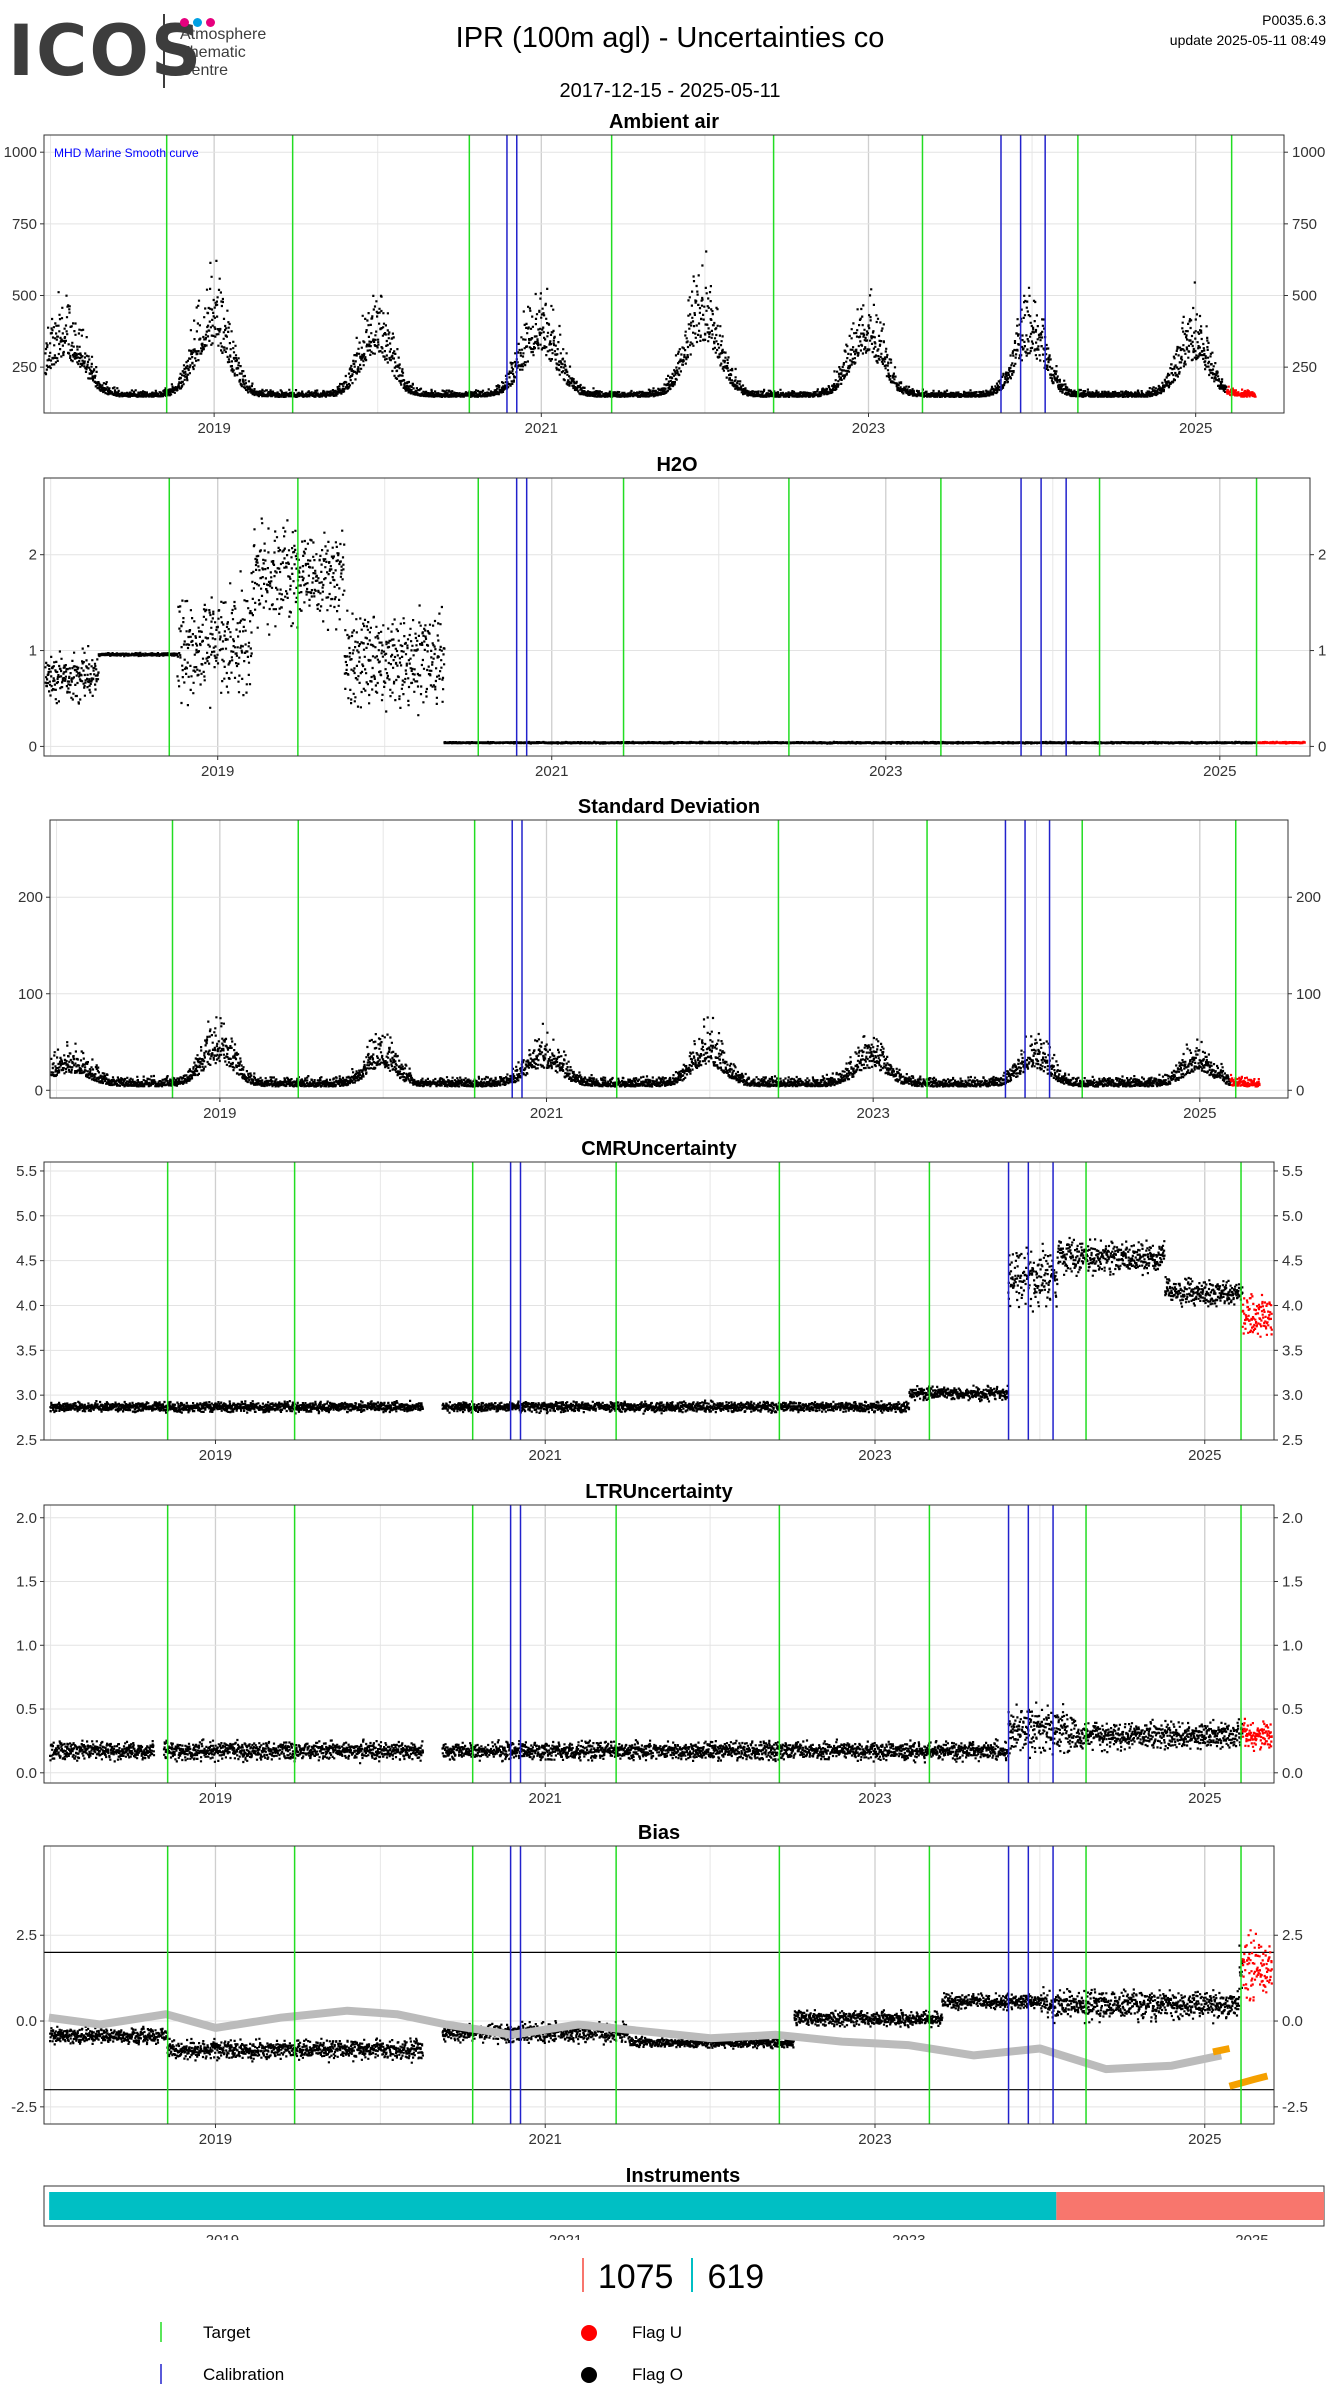 This screenshot has height=2400, width=1340. I want to click on y-tick-label-left: 5.5, so click(26, 1171).